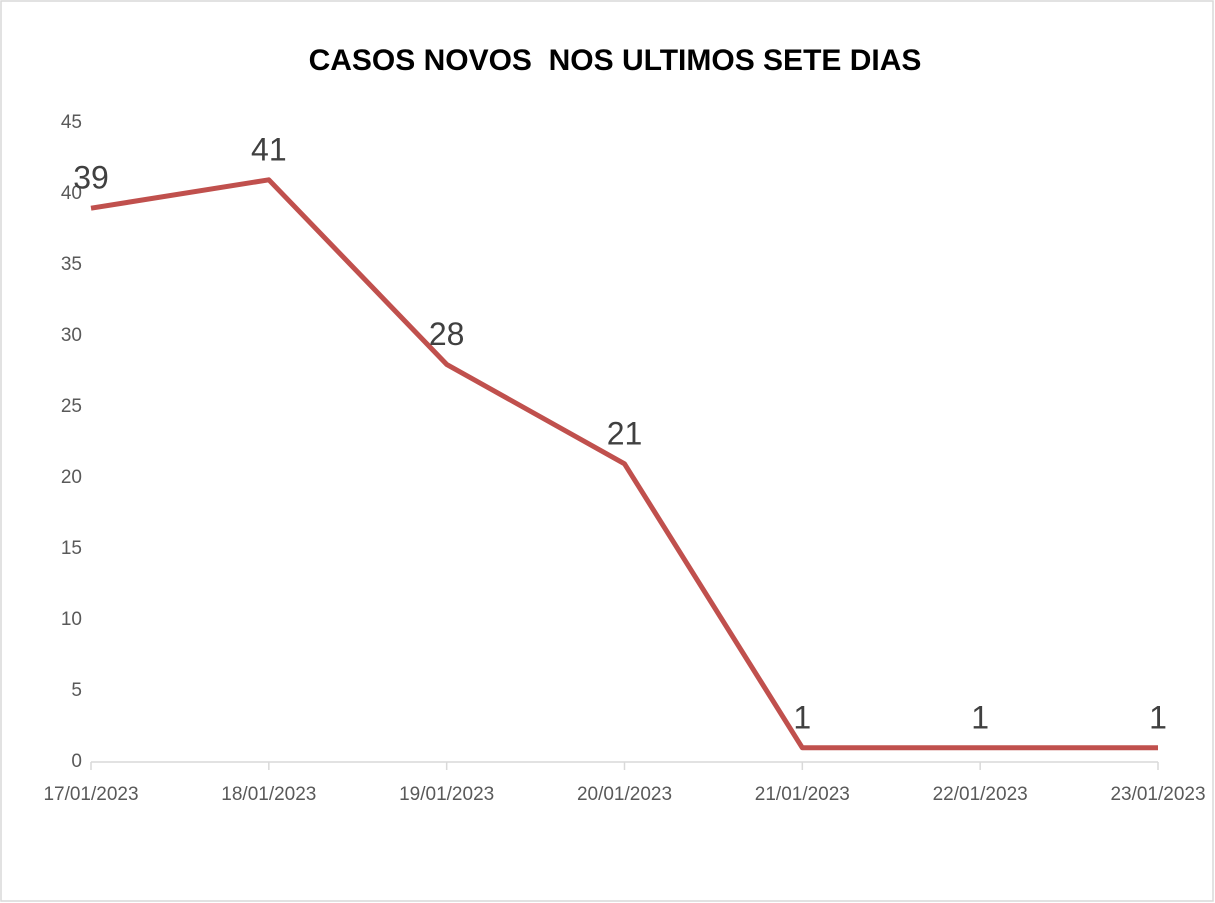 The height and width of the screenshot is (903, 1215). What do you see at coordinates (76, 761) in the screenshot?
I see `y-tick-label: 0` at bounding box center [76, 761].